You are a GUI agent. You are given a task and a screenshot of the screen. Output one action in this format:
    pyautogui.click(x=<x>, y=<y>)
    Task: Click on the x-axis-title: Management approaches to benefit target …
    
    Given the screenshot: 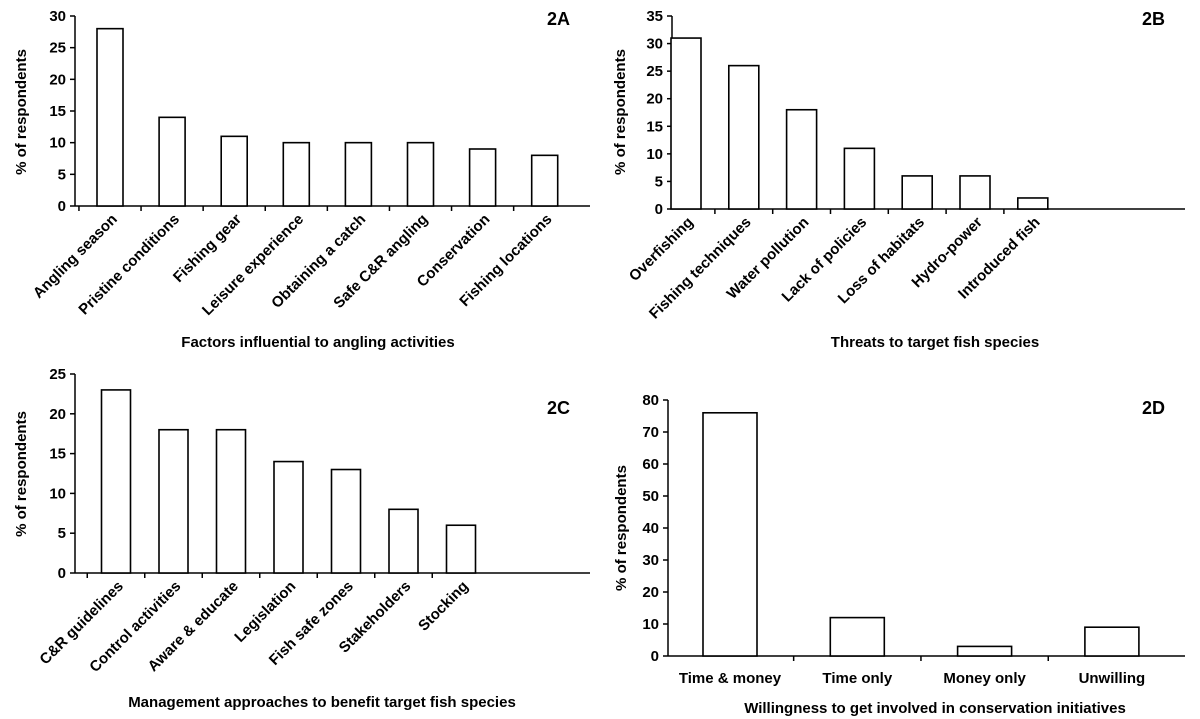 What is the action you would take?
    pyautogui.click(x=322, y=702)
    